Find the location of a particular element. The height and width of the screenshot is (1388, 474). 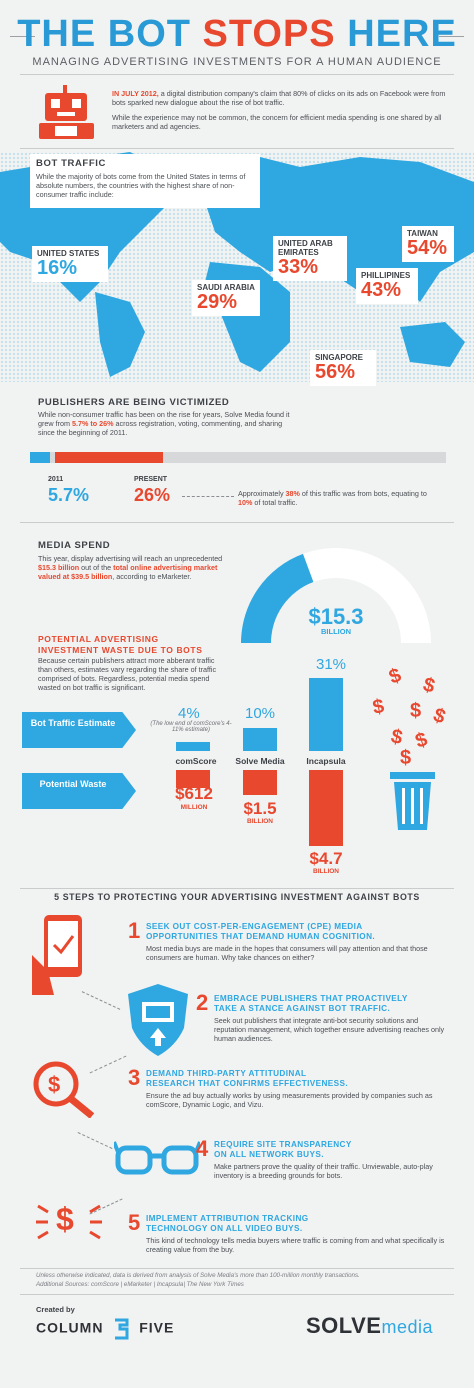

connector-line is located at coordinates (208, 496).